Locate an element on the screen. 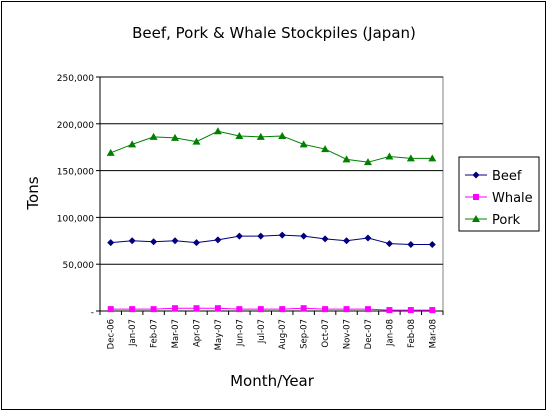 The height and width of the screenshot is (413, 549). legend: Beef Whale Pork is located at coordinates (499, 194).